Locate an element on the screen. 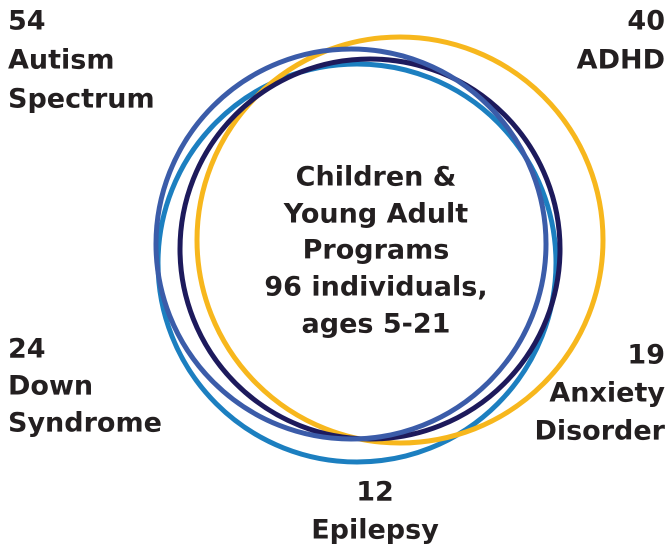 The width and height of the screenshot is (670, 552). label: Down is located at coordinates (50, 386).